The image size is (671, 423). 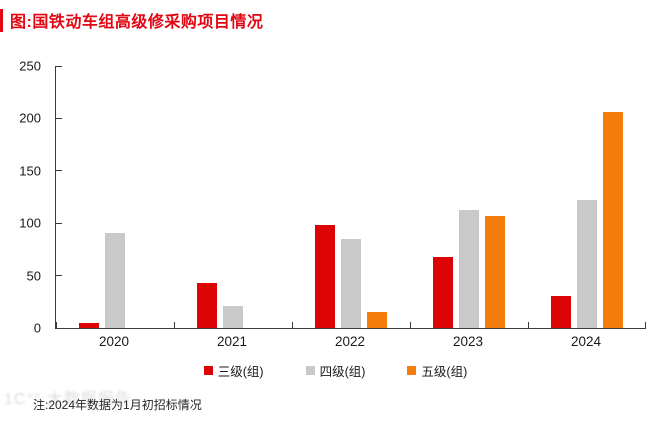 I want to click on left-edge-accent, so click(x=1, y=20).